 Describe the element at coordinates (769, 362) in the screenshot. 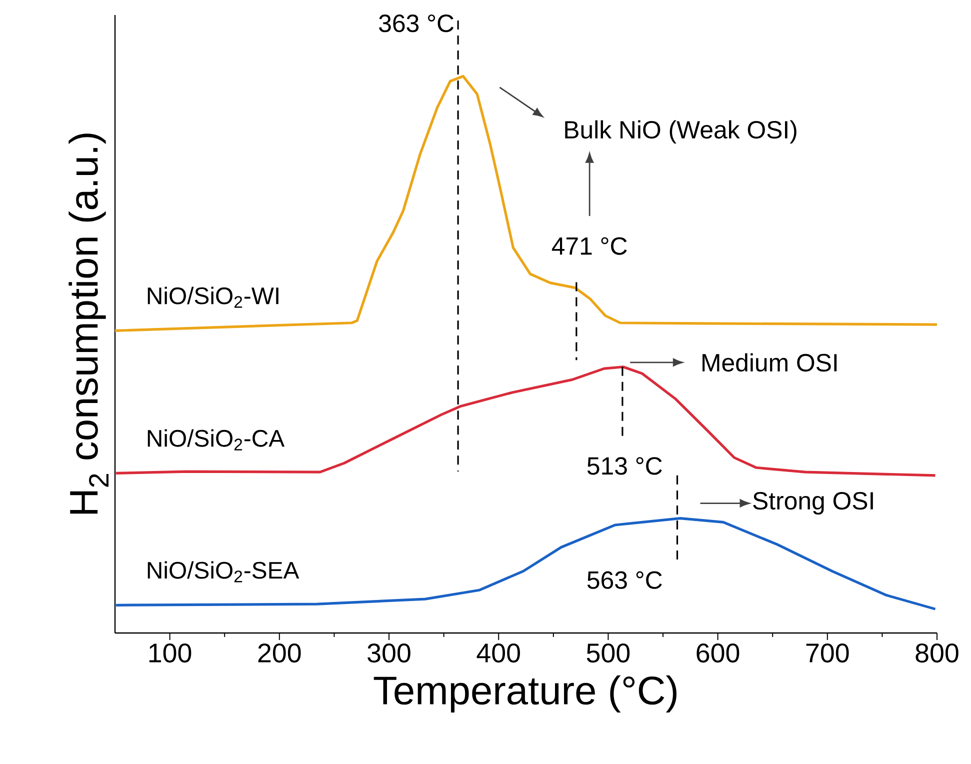

I see `annotation: Medium OSI` at that location.